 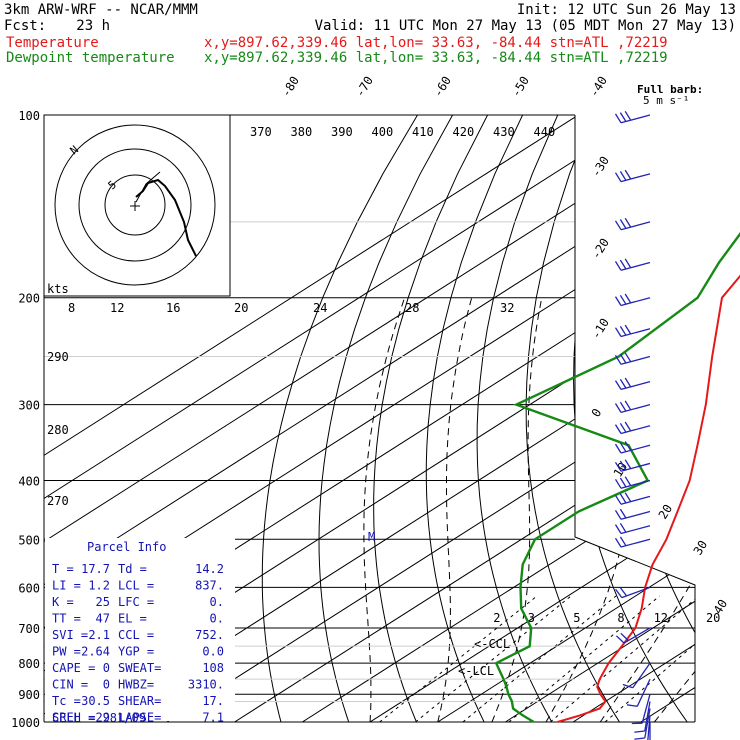 I want to click on mixing-ratio-line, so click(x=493, y=658).